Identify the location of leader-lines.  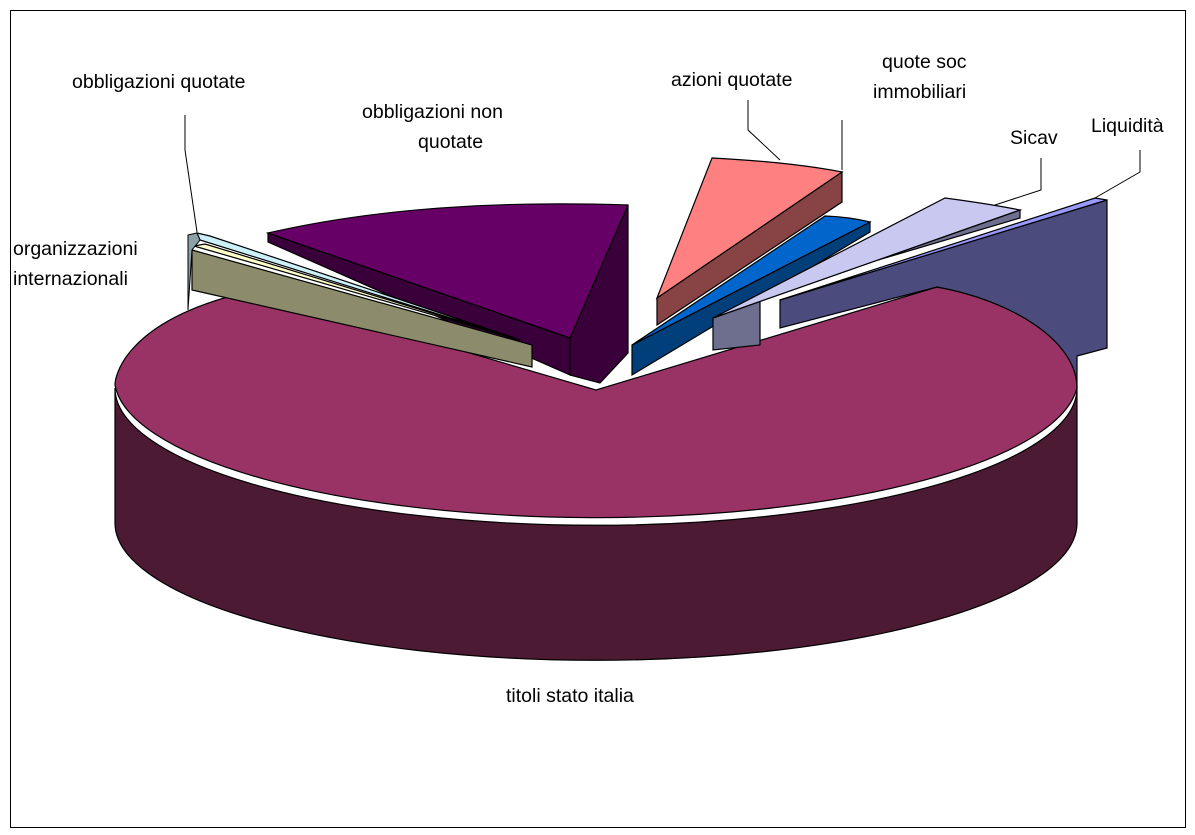
(662, 166).